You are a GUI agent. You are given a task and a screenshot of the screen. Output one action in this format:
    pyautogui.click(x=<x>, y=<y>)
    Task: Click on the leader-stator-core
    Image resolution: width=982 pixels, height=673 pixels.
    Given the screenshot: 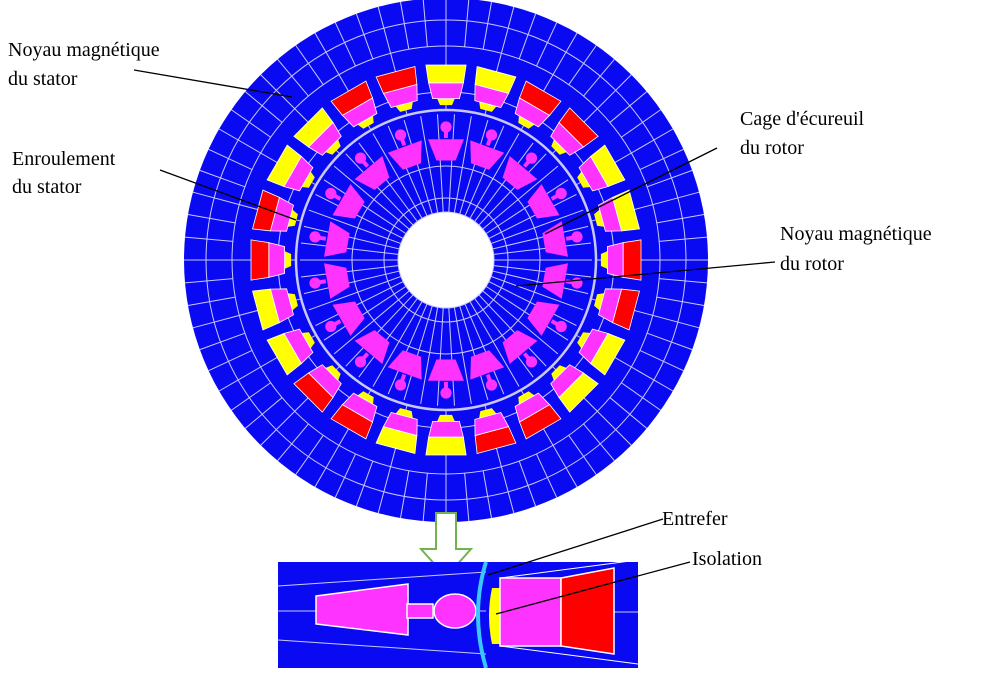 What is the action you would take?
    pyautogui.click(x=213, y=83)
    